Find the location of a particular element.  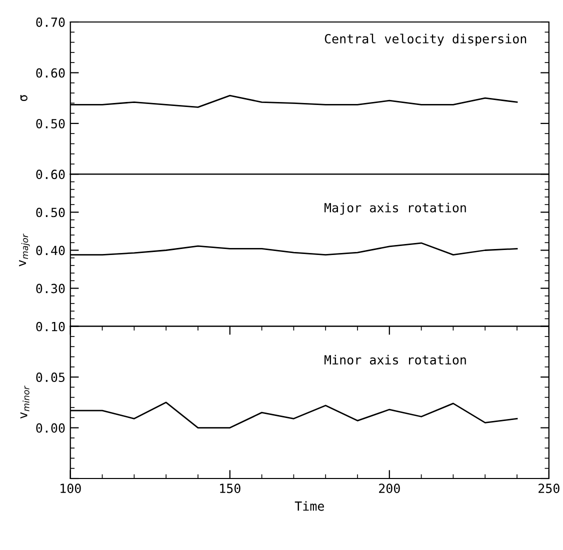

y-tick-label: 0.70 is located at coordinates (50, 22).